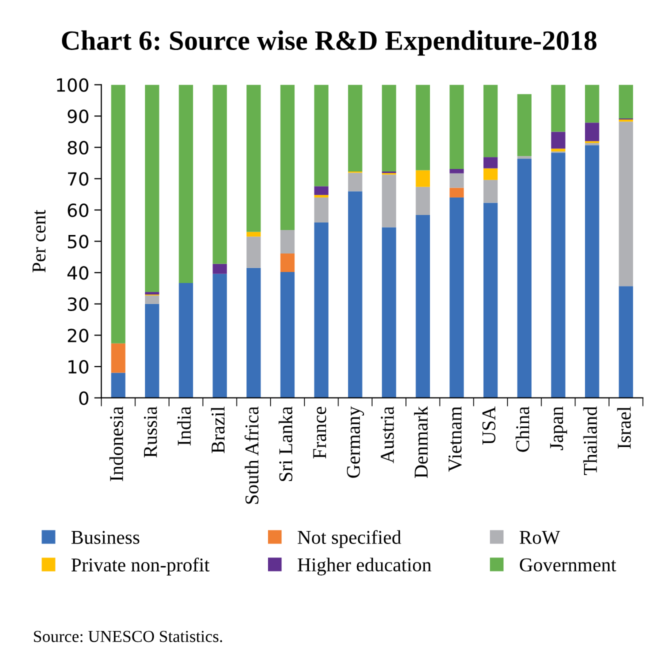 The height and width of the screenshot is (662, 658). I want to click on x-tick-label: Austria, so click(387, 435).